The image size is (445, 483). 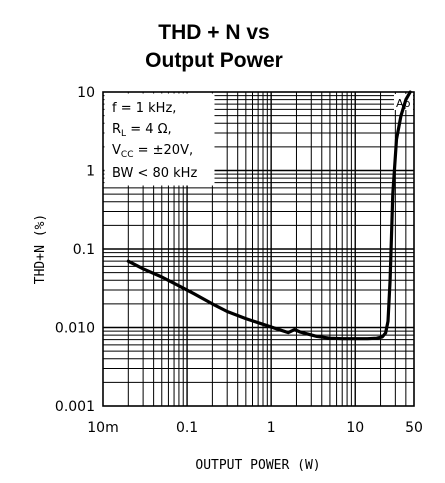 I want to click on legend-supply: VCC = ±20V,, so click(x=152, y=151).